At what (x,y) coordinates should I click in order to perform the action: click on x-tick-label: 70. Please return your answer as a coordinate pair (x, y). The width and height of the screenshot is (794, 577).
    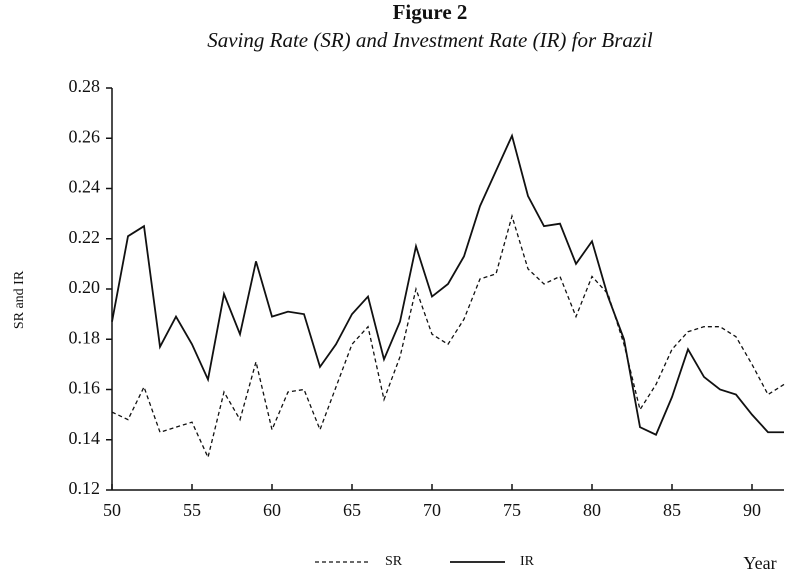
    Looking at the image, I should click on (432, 510).